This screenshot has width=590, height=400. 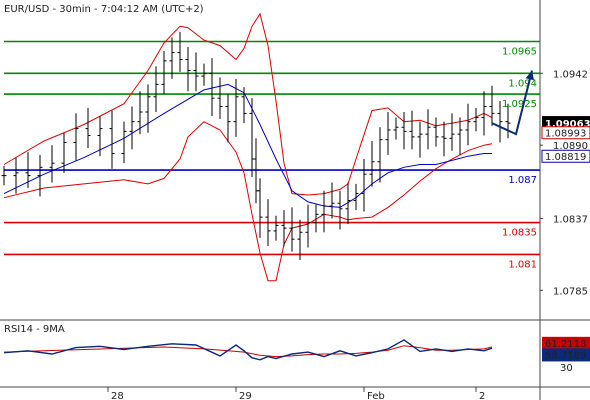 What do you see at coordinates (376, 395) in the screenshot?
I see `x-tick-label: Feb` at bounding box center [376, 395].